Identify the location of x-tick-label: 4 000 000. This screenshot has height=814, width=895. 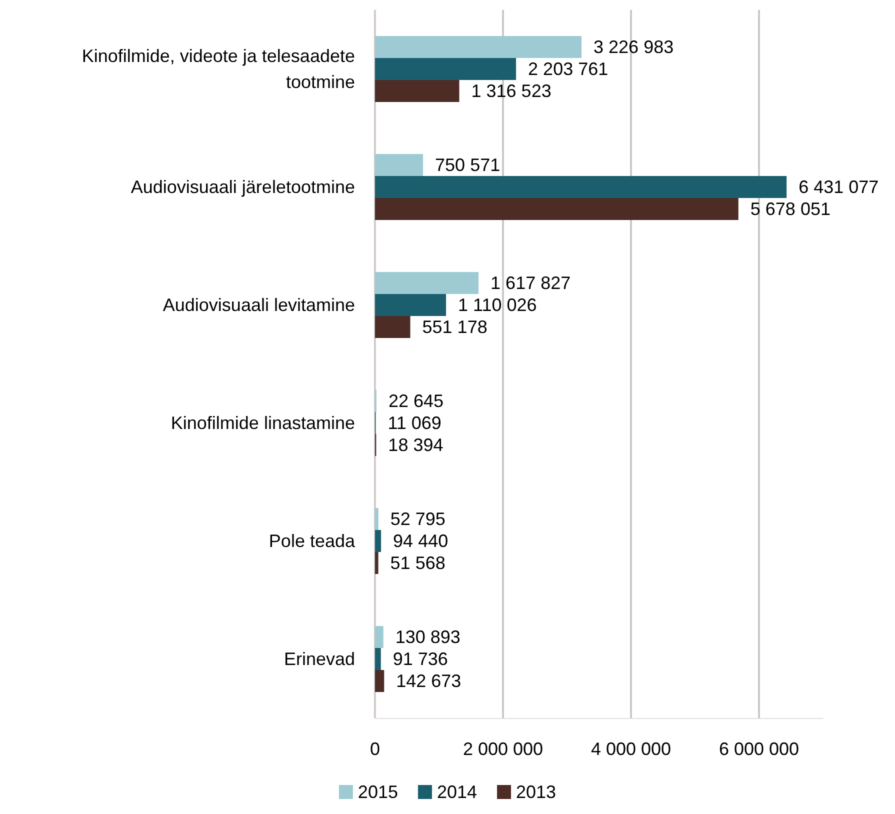
(631, 749).